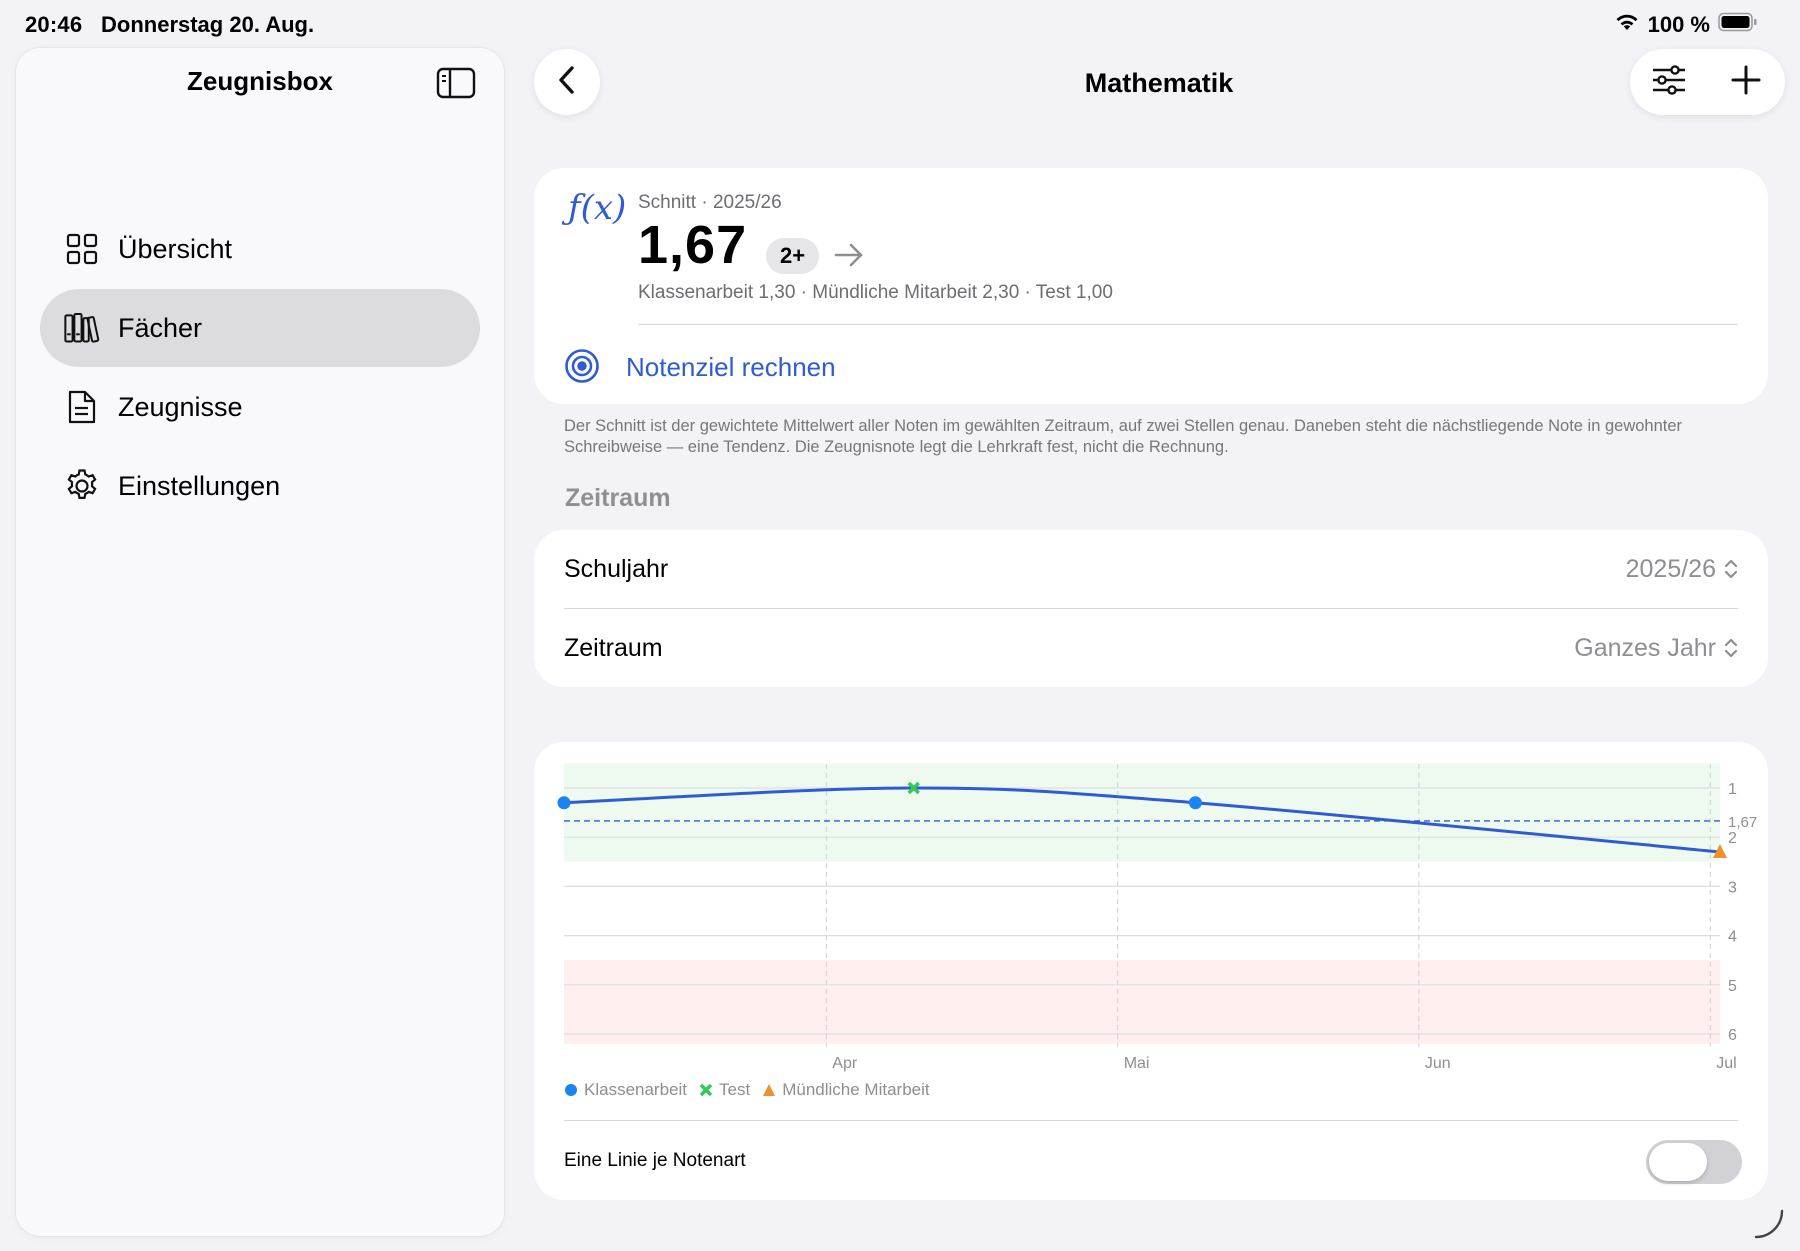 The image size is (1800, 1251). I want to click on sidebar-item-label: Zeugnisse, so click(180, 406).